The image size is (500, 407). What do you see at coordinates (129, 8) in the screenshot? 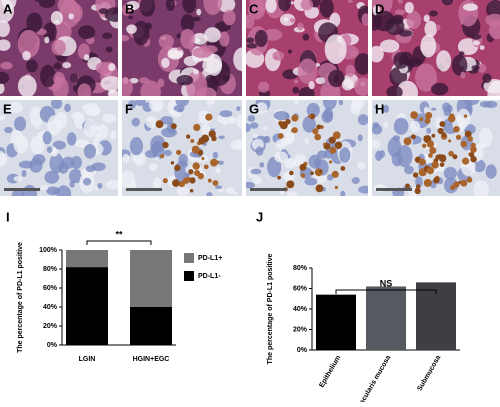
I see `panel-label: B` at bounding box center [129, 8].